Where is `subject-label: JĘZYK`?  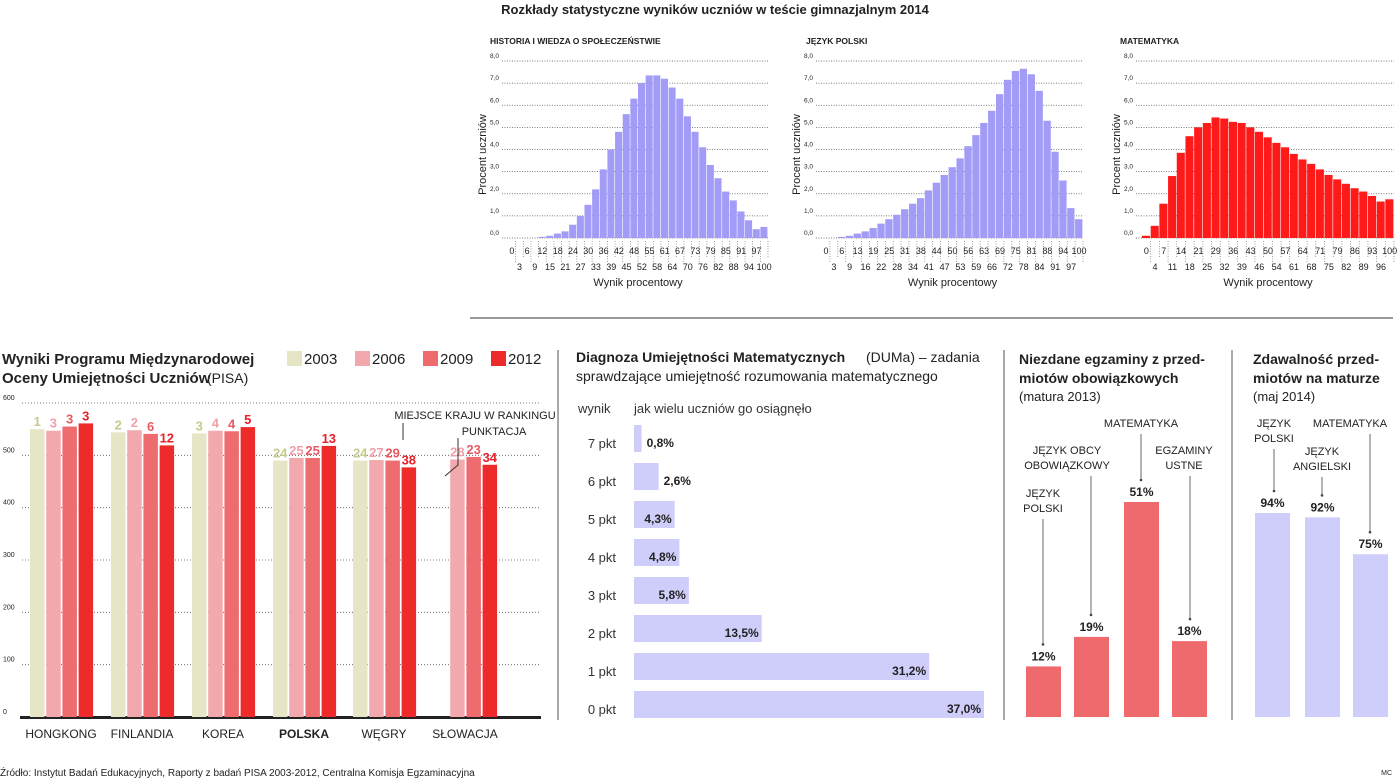 subject-label: JĘZYK is located at coordinates (1322, 452).